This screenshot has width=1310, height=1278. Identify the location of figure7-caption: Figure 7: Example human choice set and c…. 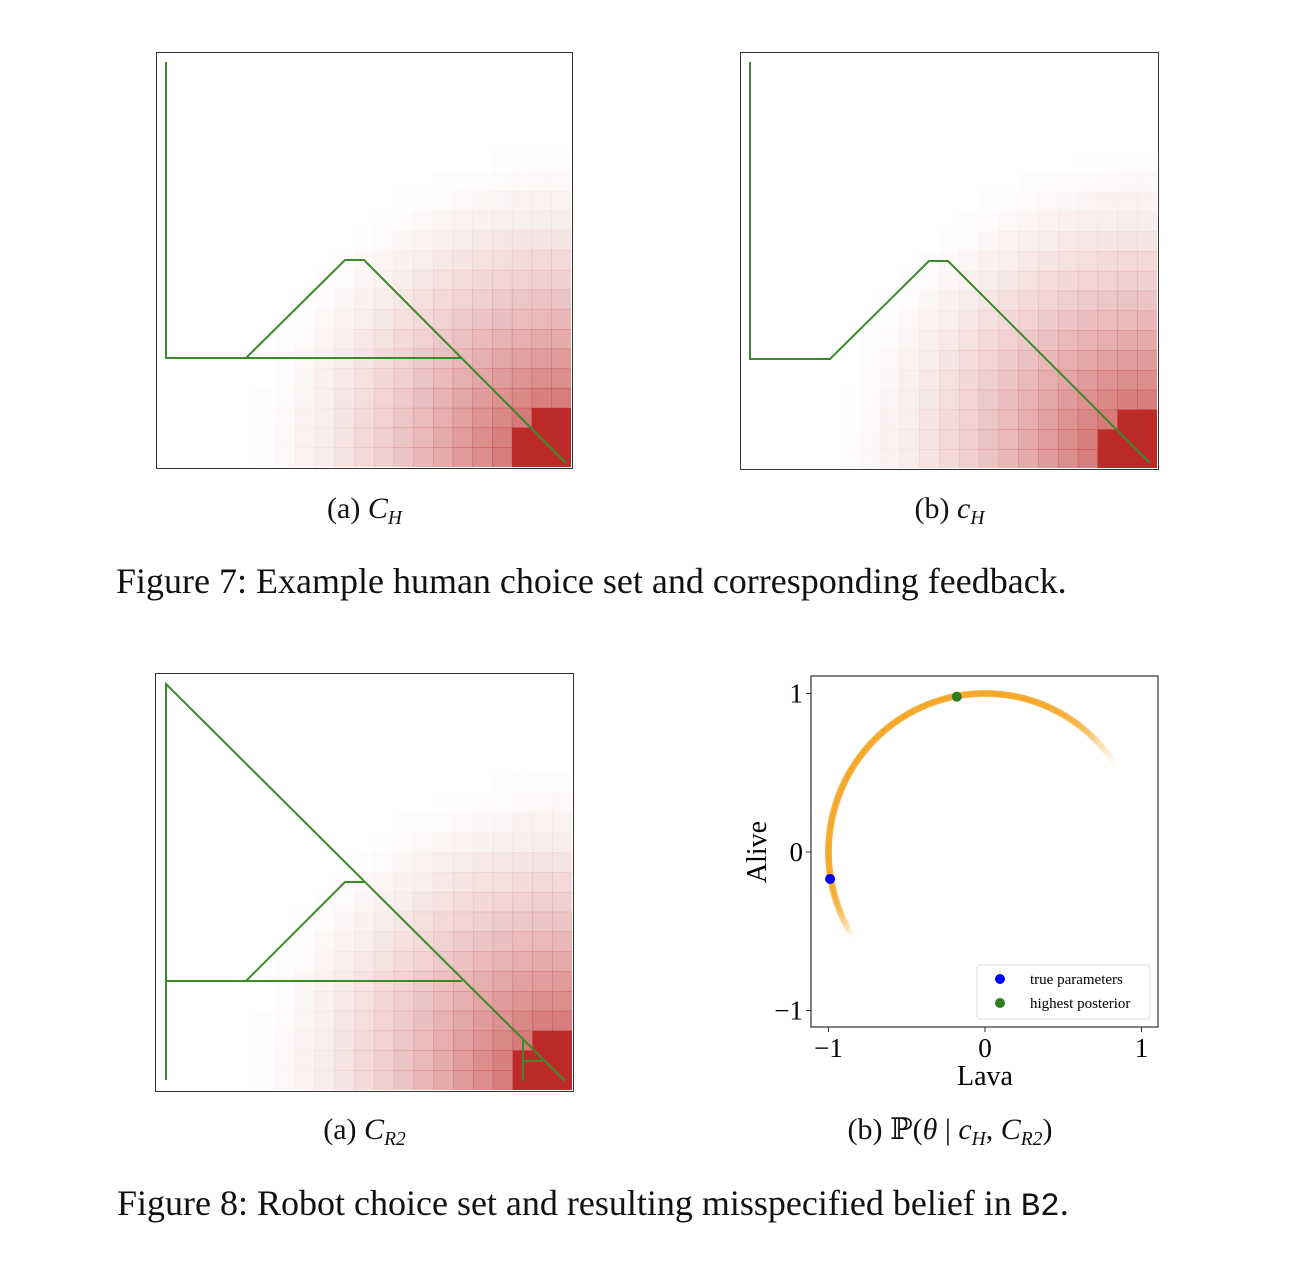
(591, 581).